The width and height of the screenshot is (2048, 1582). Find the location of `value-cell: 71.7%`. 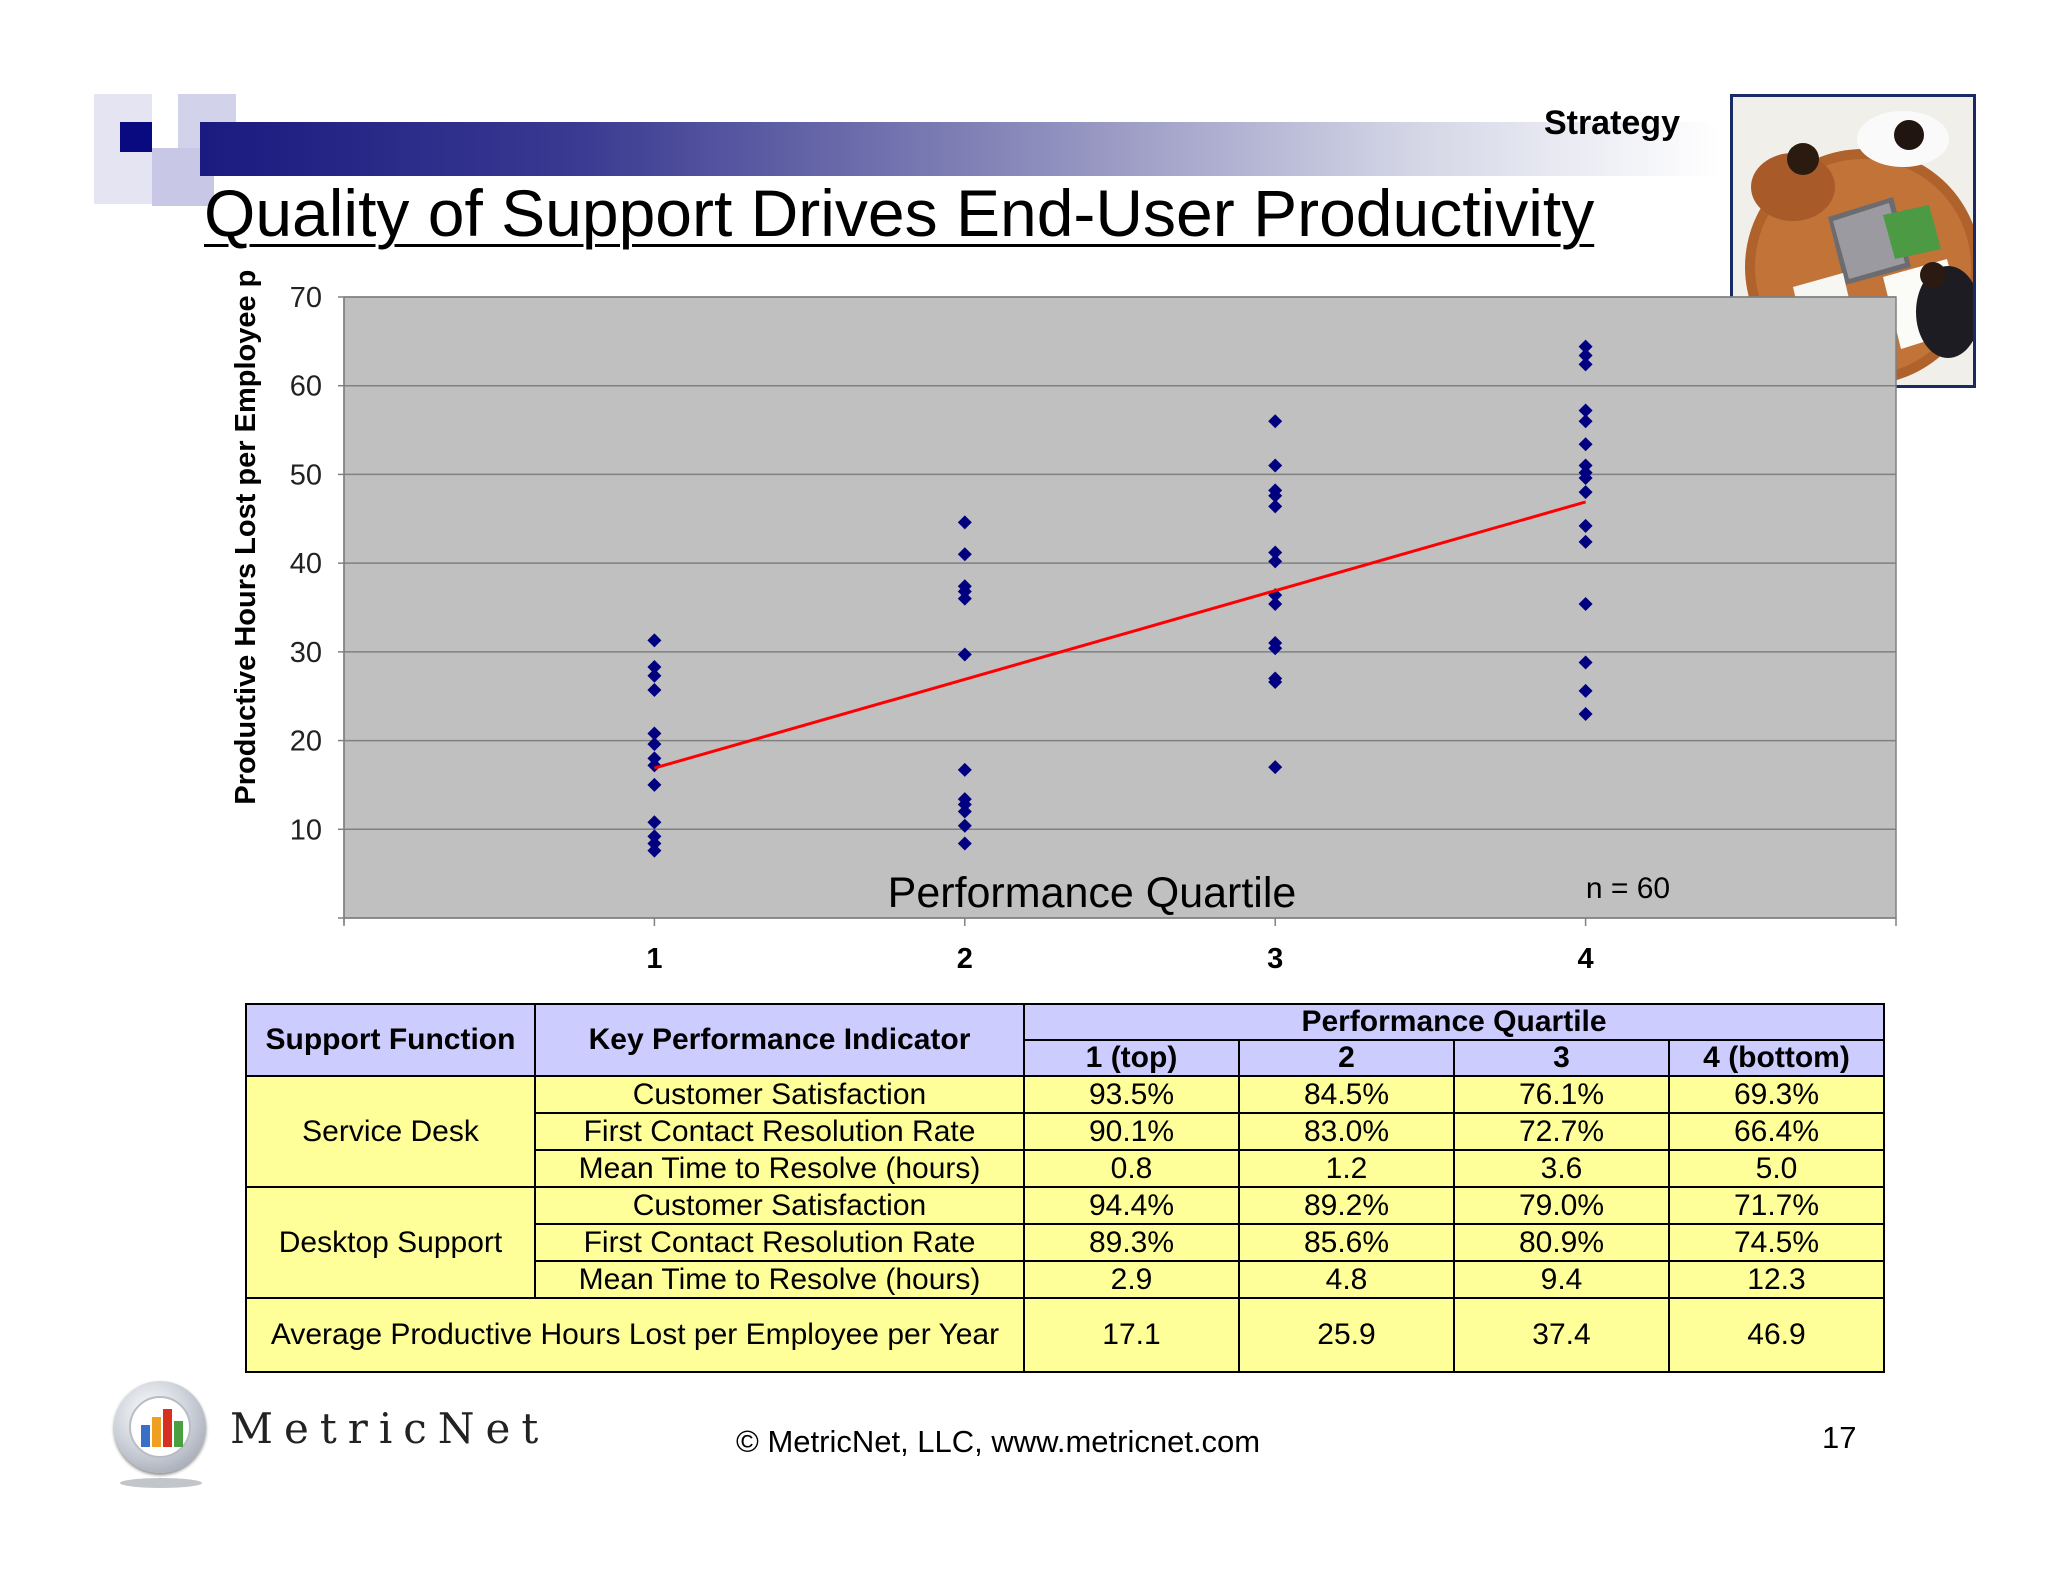

value-cell: 71.7% is located at coordinates (1776, 1205).